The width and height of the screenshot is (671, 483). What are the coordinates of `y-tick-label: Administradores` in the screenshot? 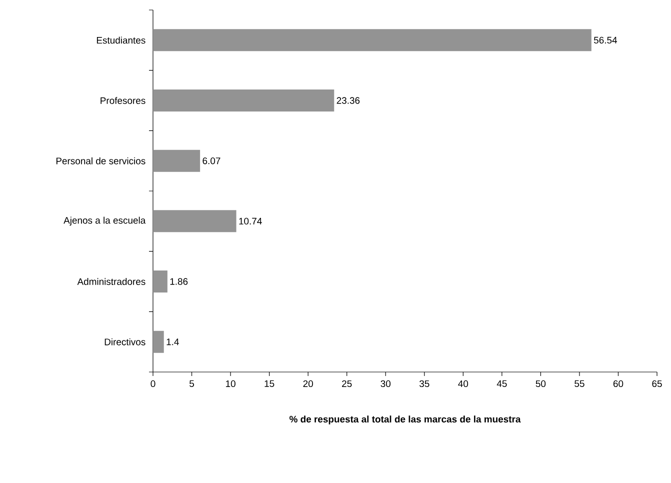 It's located at (111, 281).